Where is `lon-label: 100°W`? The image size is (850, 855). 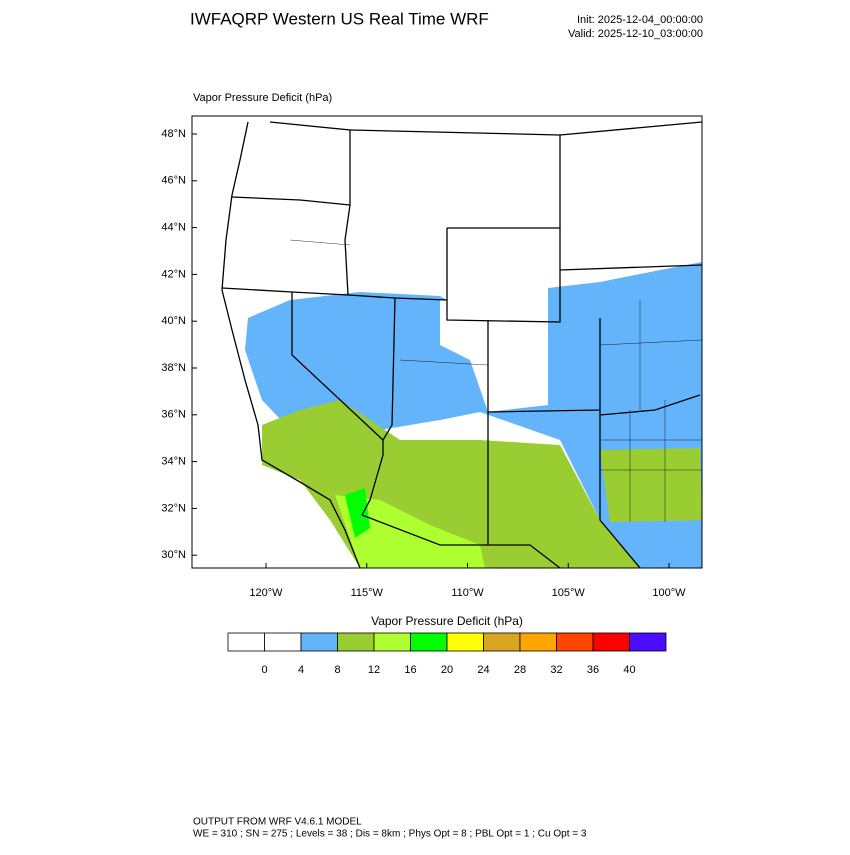
lon-label: 100°W is located at coordinates (669, 593).